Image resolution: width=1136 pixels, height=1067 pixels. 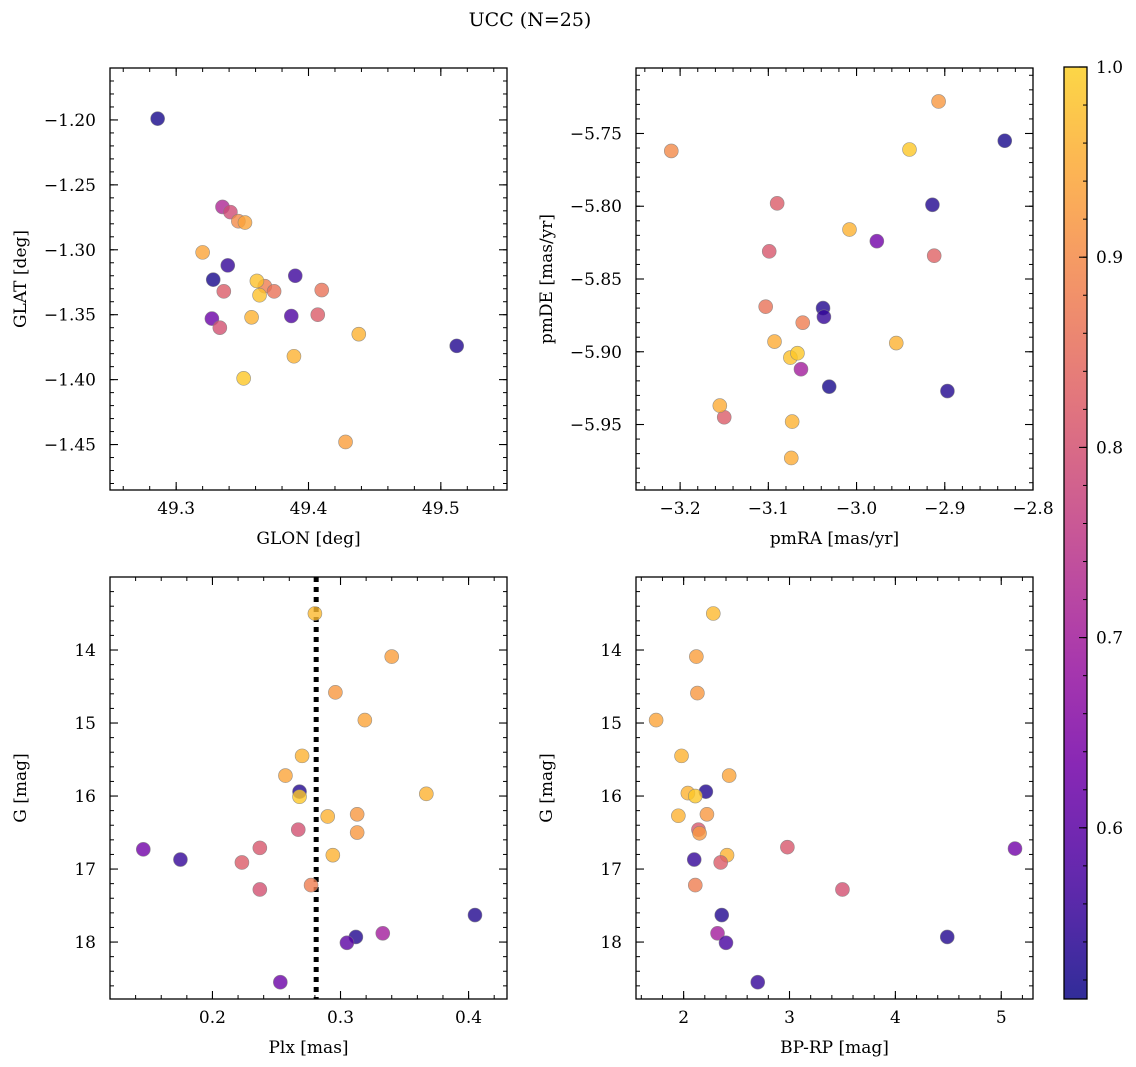 I want to click on major-ticks, so click(x=308, y=788).